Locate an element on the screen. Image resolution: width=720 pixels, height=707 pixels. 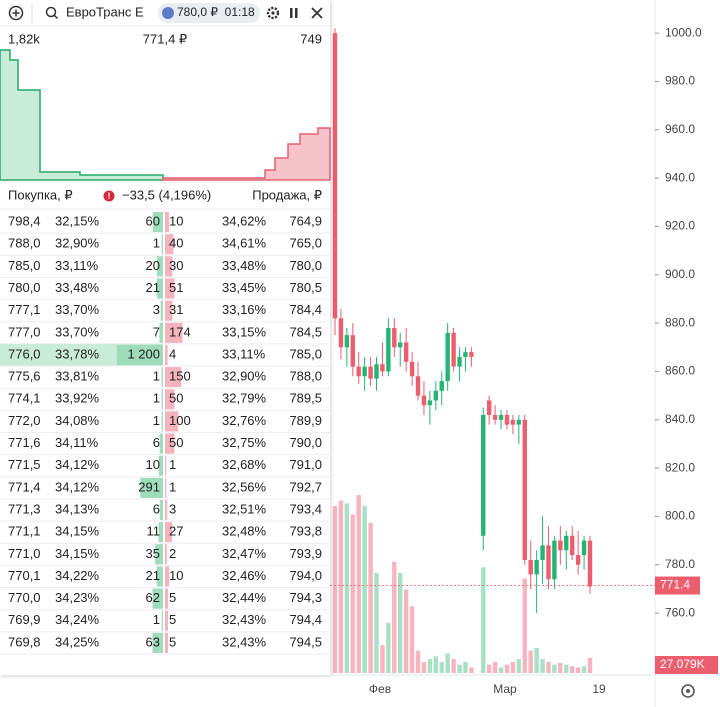
ask-price: 792,7 is located at coordinates (305, 486).